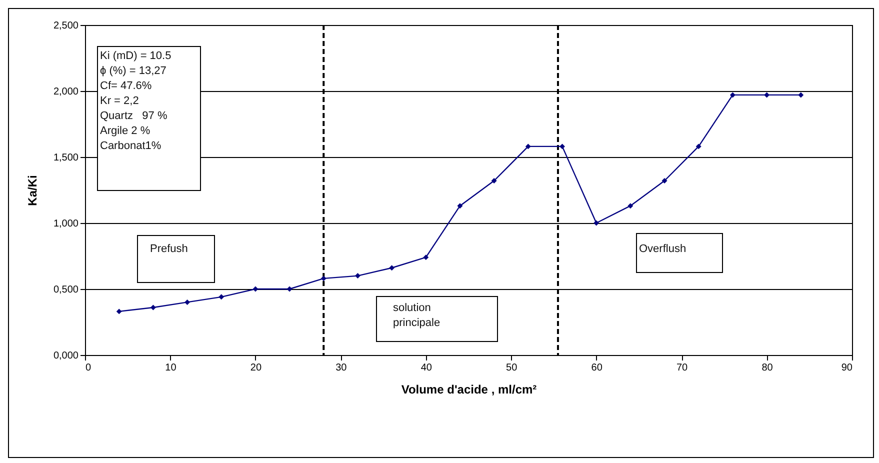 The image size is (879, 463). I want to click on y-tick-label: 0,000, so click(66, 356).